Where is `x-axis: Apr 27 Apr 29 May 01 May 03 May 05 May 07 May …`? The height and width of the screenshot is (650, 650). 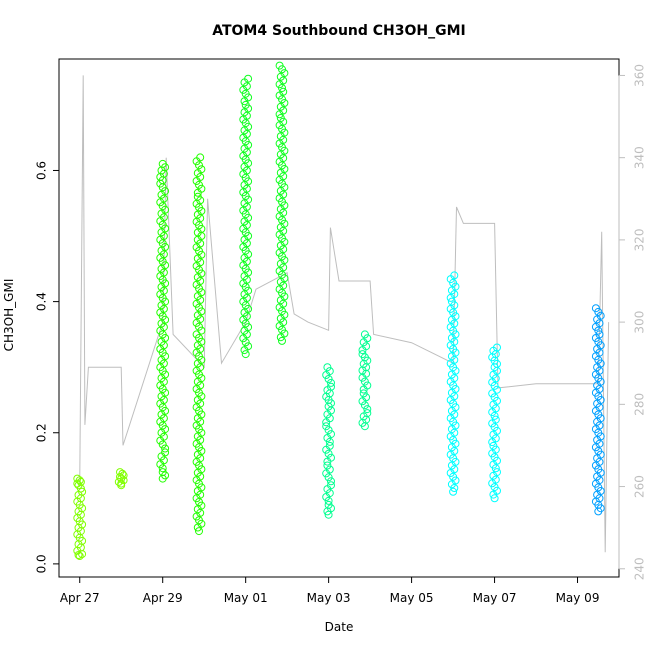 x-axis: Apr 27 Apr 29 May 01 May 03 May 05 May 07 May … is located at coordinates (330, 590).